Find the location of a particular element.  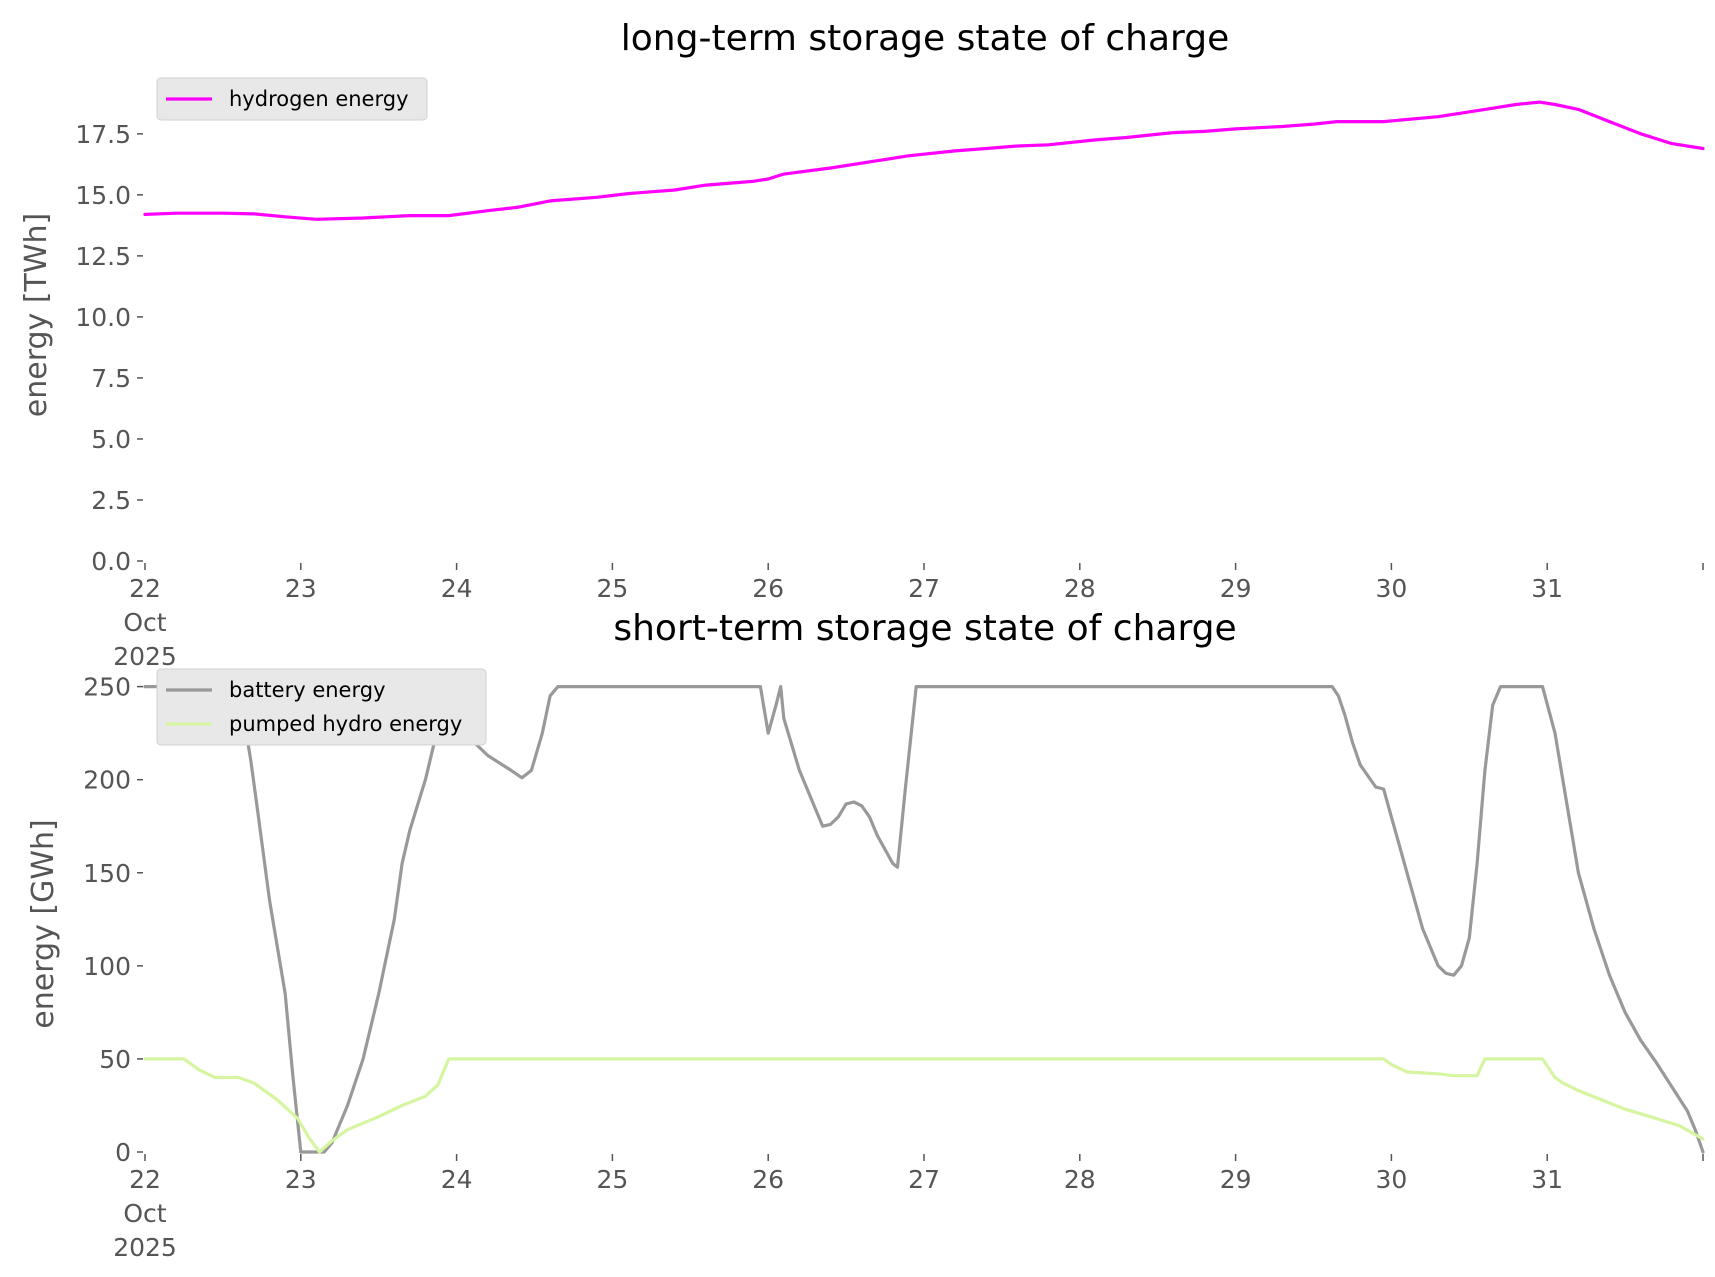

series-line-pumped-hydro-energy is located at coordinates (924, 1105).